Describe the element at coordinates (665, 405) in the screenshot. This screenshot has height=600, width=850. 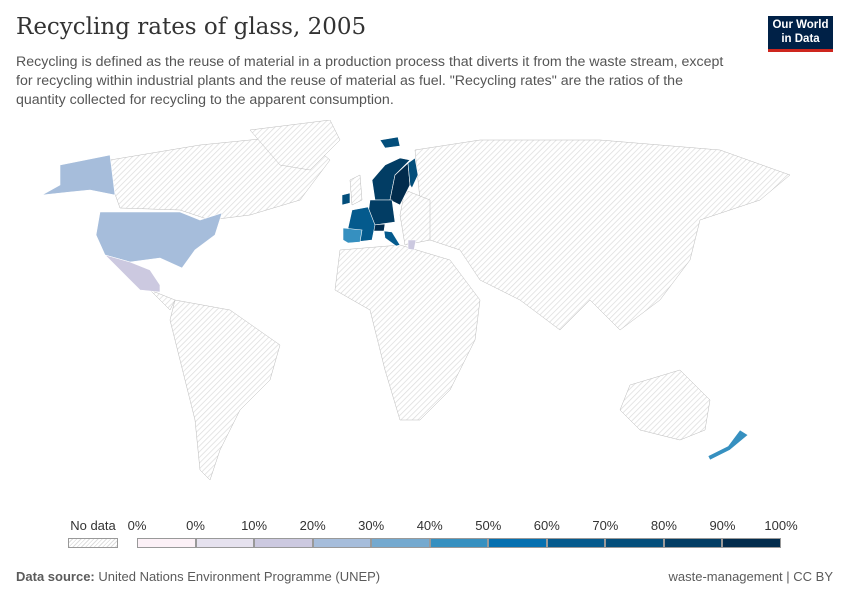
I see `region-australia` at that location.